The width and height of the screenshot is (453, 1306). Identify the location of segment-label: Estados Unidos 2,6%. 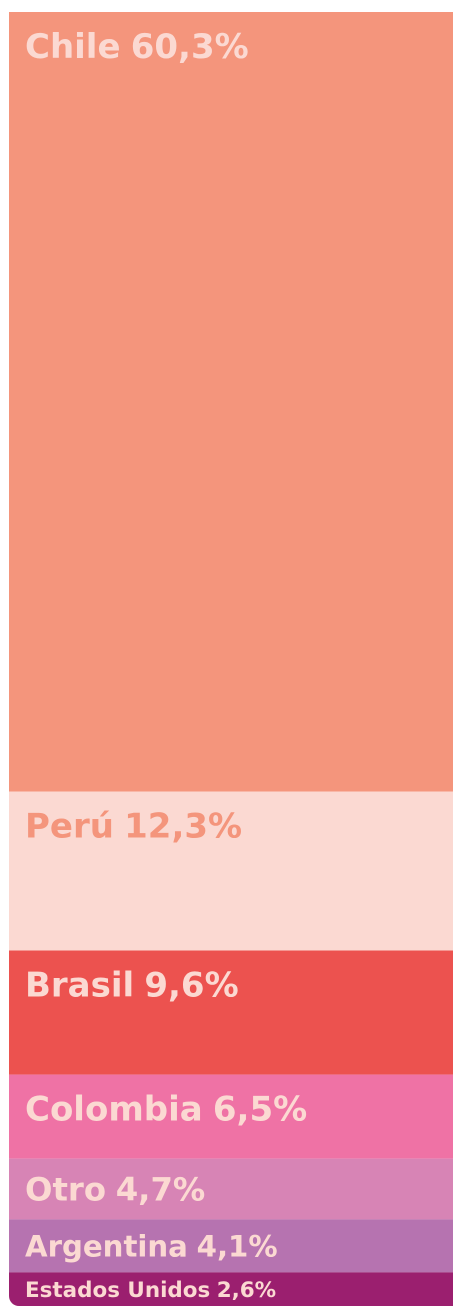
(150, 1290).